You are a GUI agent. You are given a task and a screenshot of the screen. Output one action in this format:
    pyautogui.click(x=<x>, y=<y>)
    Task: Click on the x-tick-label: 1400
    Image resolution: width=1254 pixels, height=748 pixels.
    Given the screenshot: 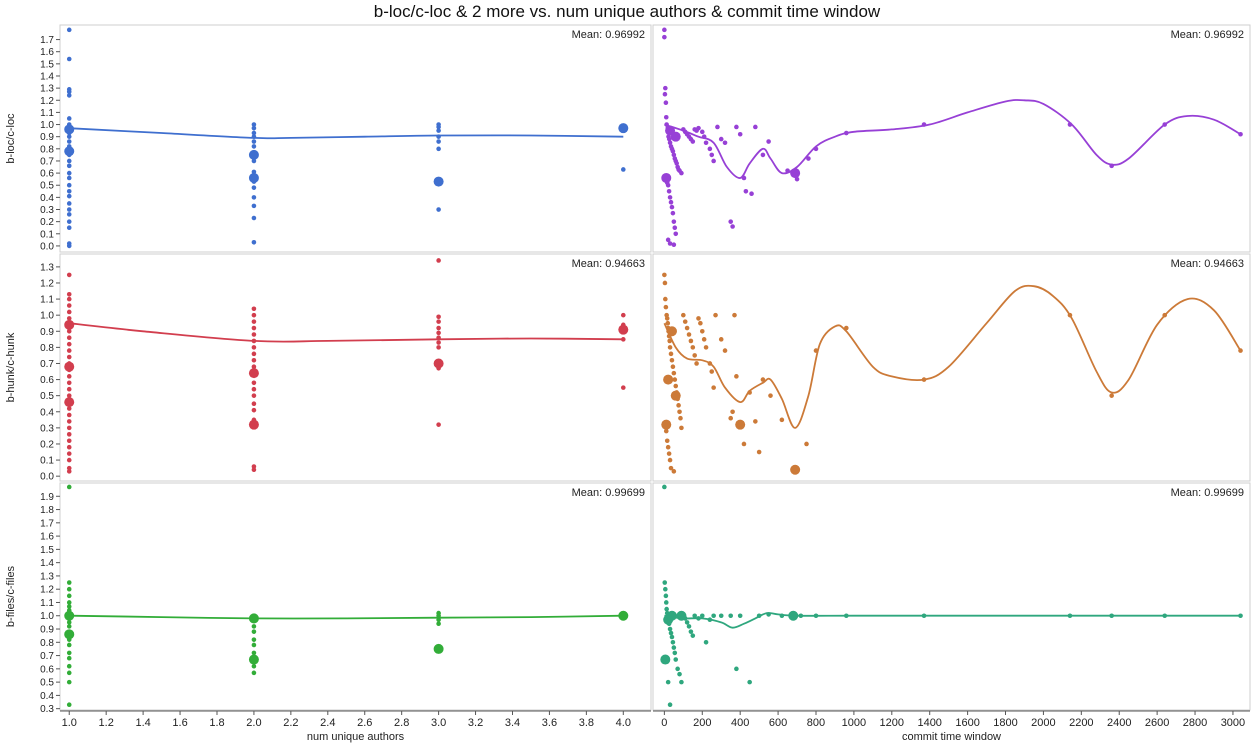 What is the action you would take?
    pyautogui.click(x=929, y=723)
    